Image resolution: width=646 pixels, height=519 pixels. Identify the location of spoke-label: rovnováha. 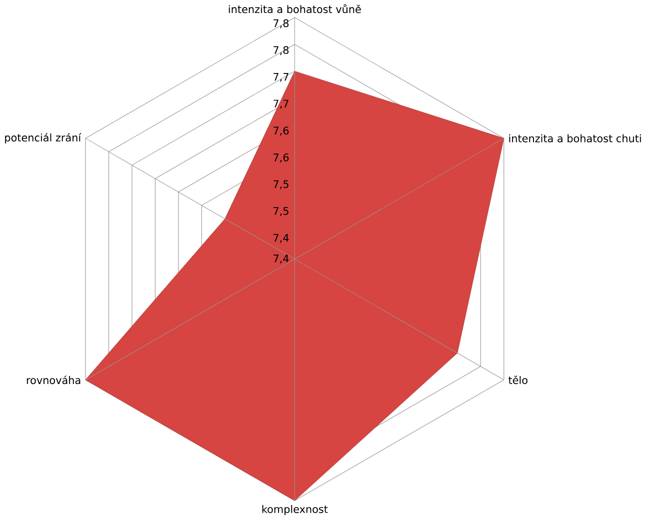
(53, 379).